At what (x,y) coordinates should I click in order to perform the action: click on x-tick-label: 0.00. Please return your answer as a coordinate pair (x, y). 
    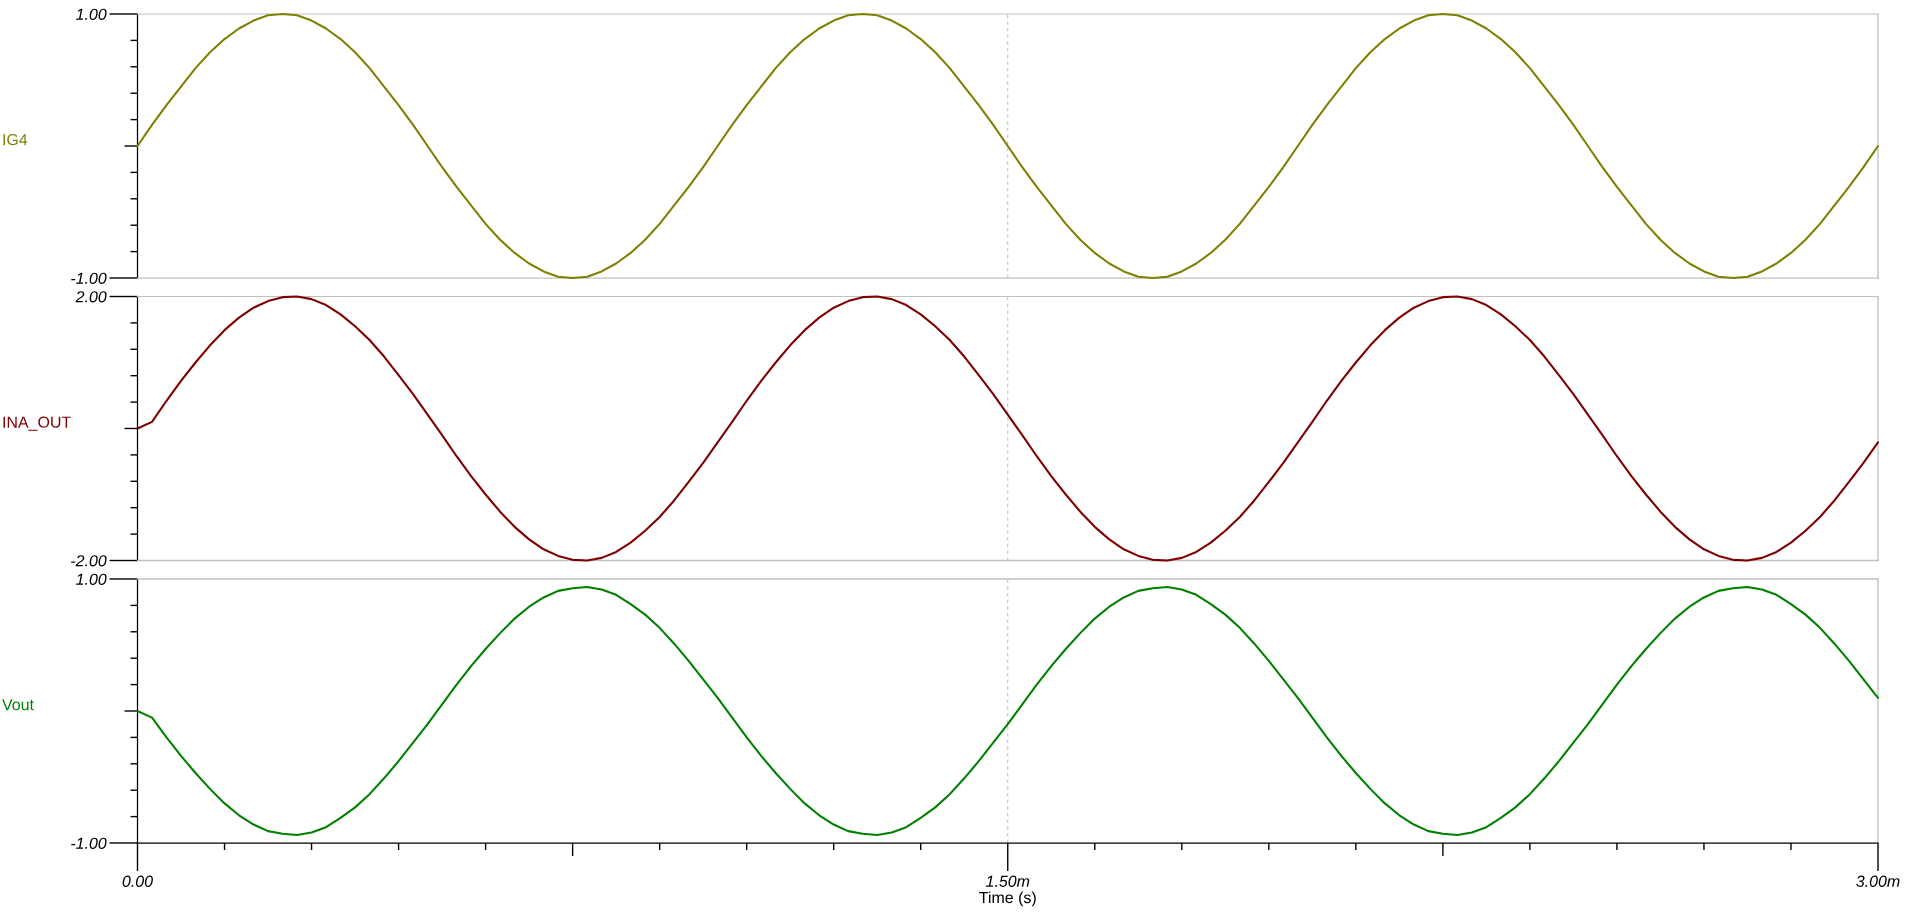
    Looking at the image, I should click on (137, 881).